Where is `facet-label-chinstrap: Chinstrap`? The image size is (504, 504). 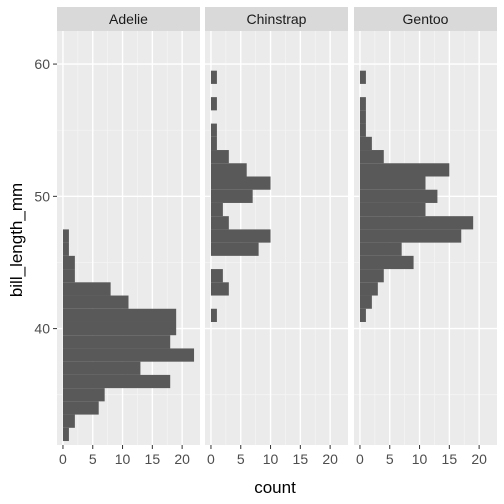
facet-label-chinstrap: Chinstrap is located at coordinates (277, 19).